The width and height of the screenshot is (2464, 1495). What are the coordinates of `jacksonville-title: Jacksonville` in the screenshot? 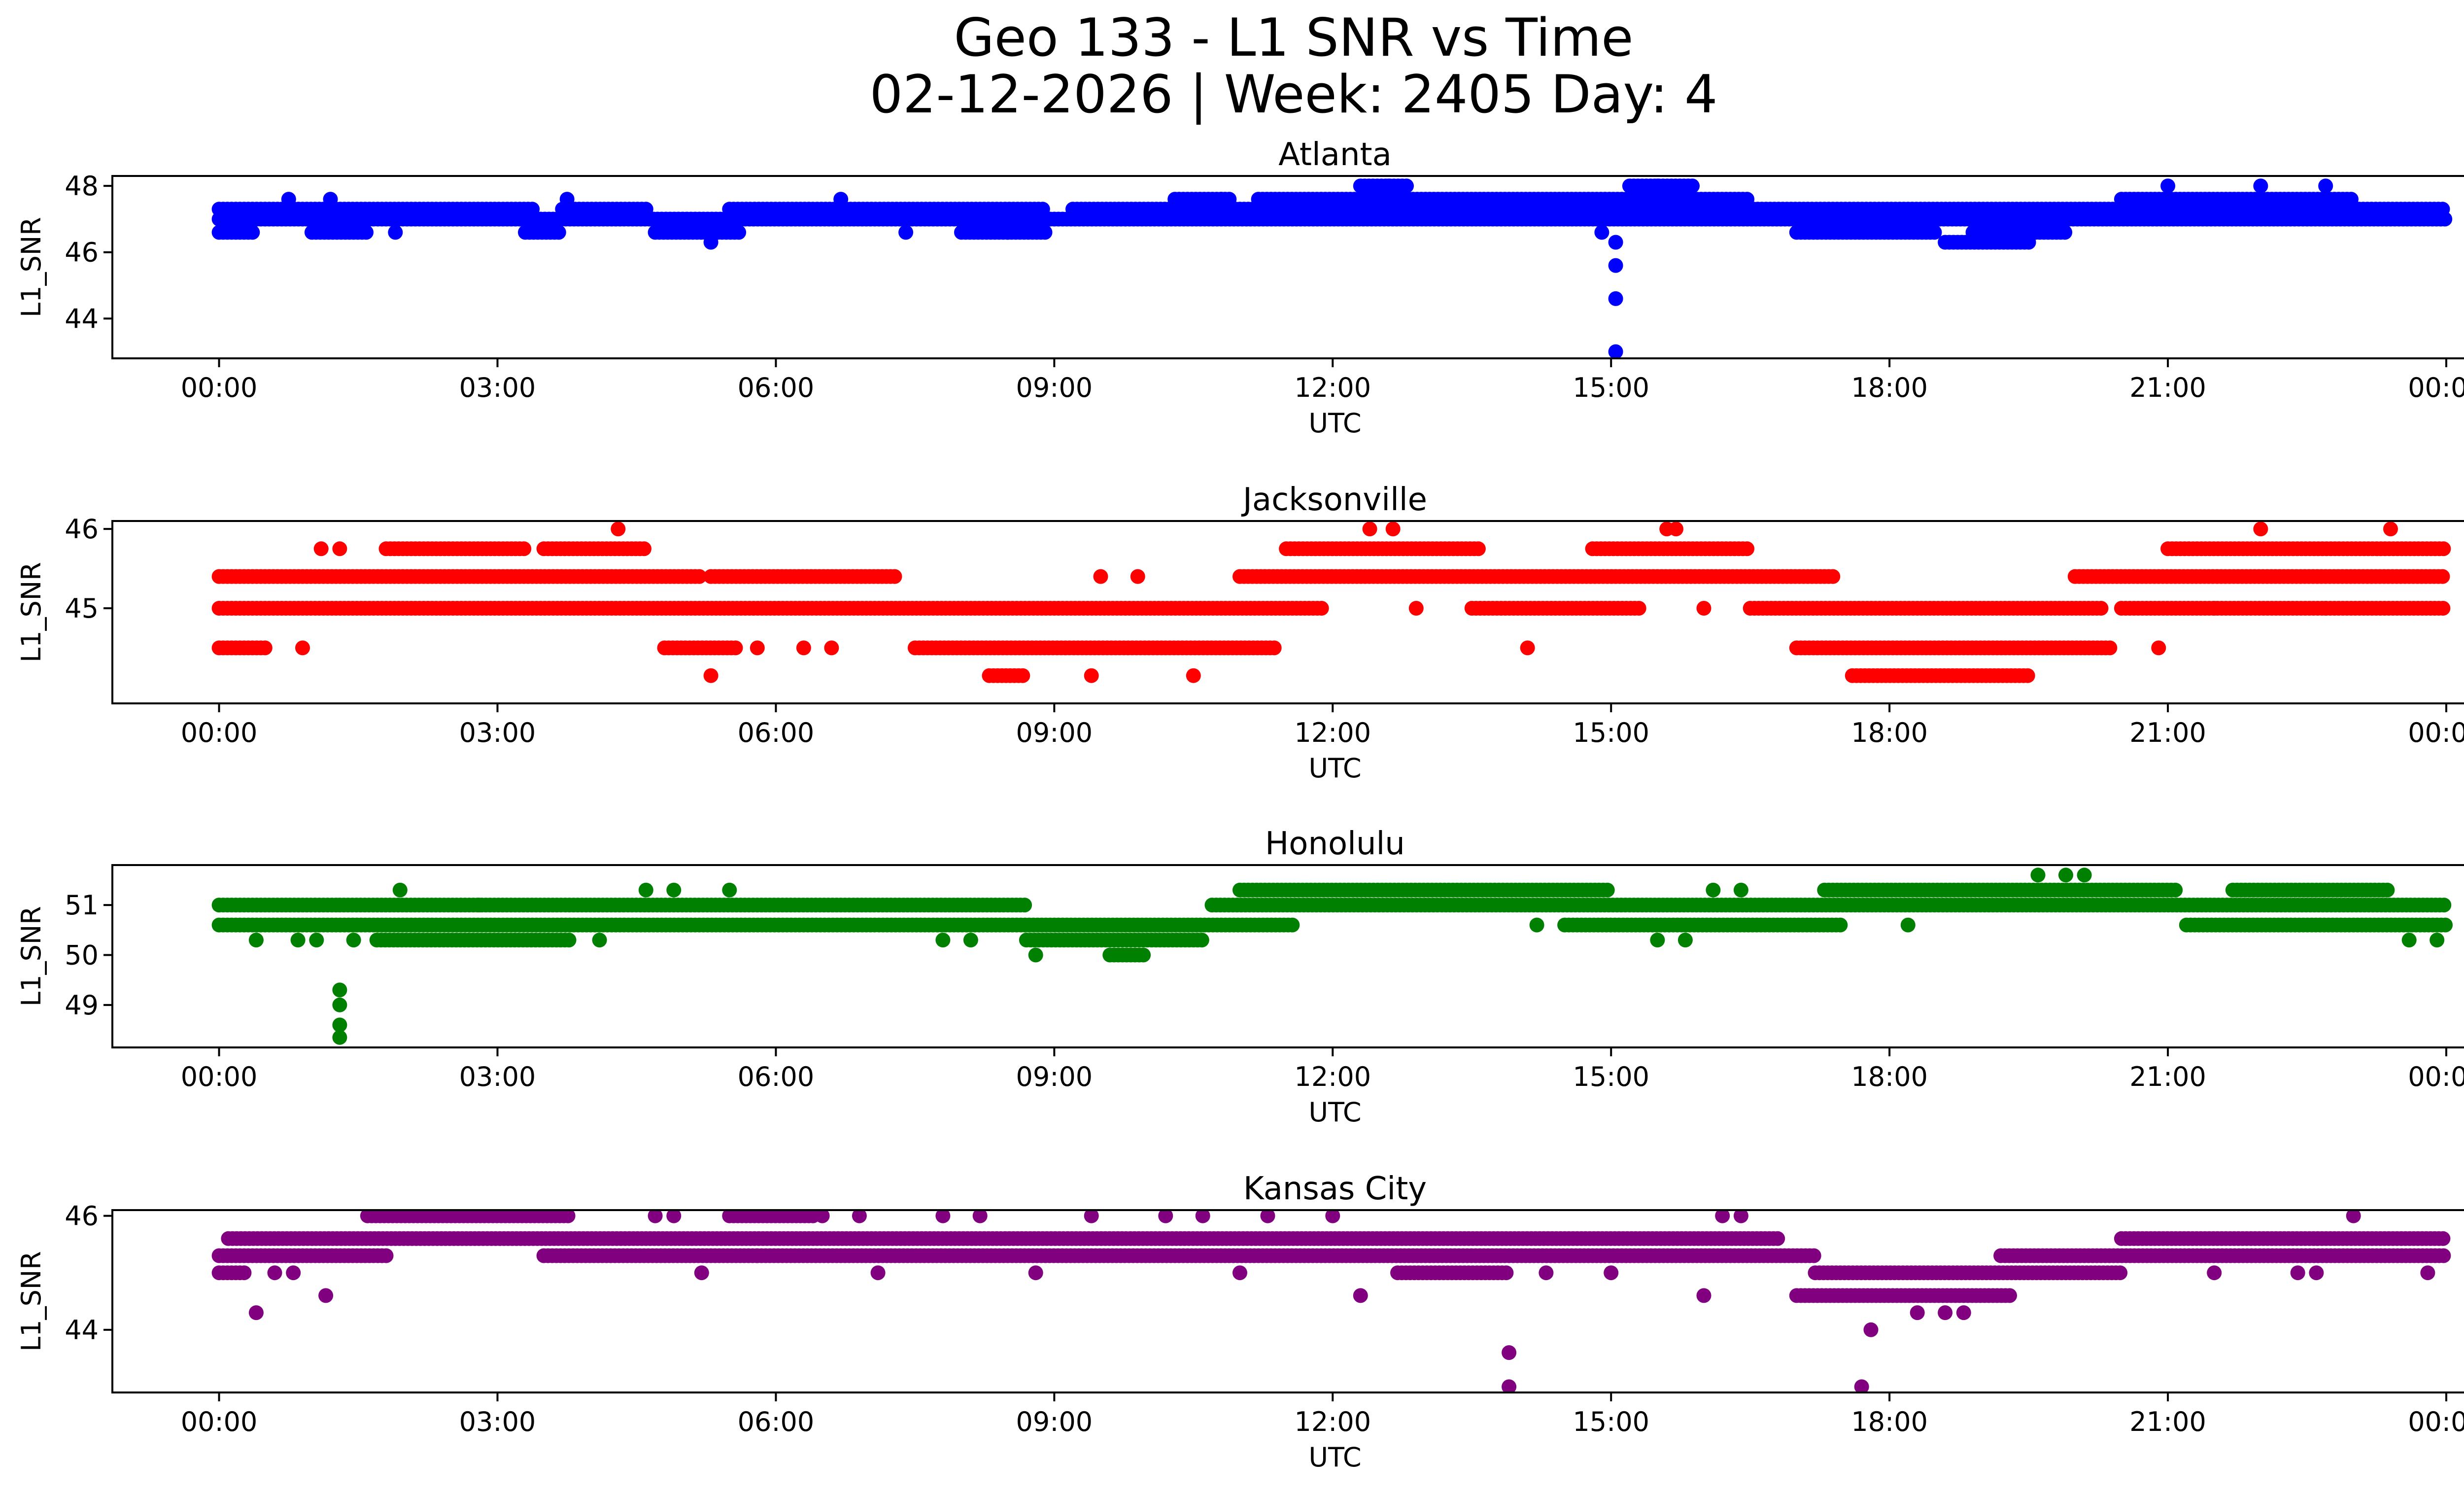 It's located at (1334, 500).